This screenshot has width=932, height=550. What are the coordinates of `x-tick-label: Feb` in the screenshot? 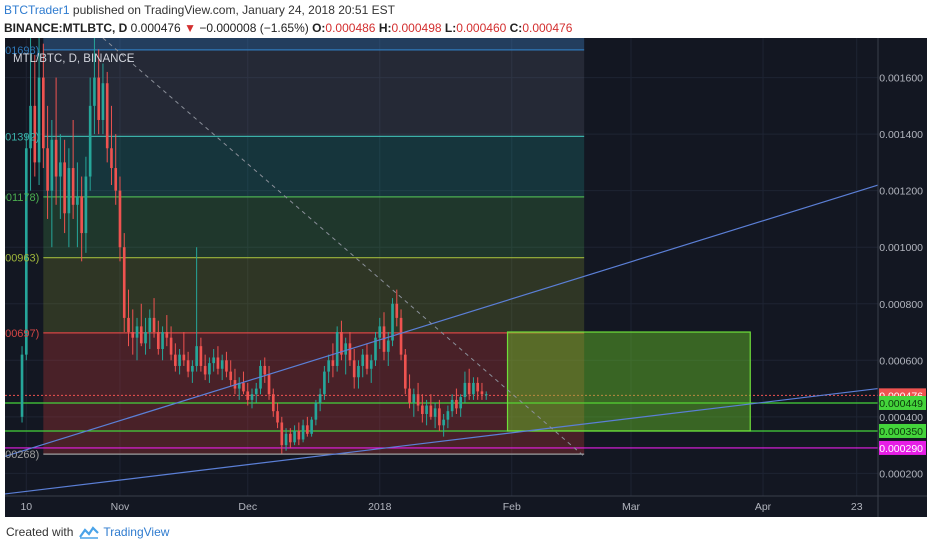 It's located at (512, 507).